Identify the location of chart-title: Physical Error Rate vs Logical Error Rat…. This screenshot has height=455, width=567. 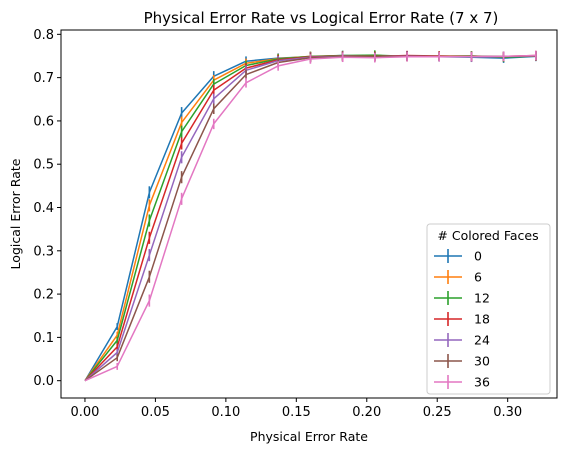
(321, 18).